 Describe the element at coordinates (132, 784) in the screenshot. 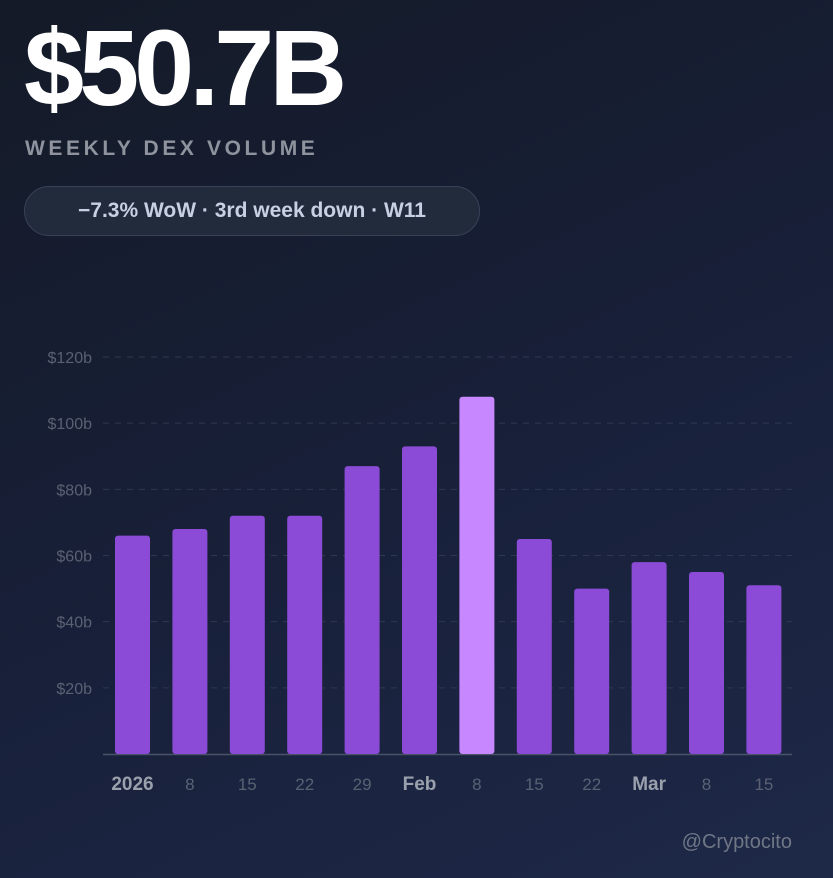

I see `x-tick-label-month: 2026` at that location.